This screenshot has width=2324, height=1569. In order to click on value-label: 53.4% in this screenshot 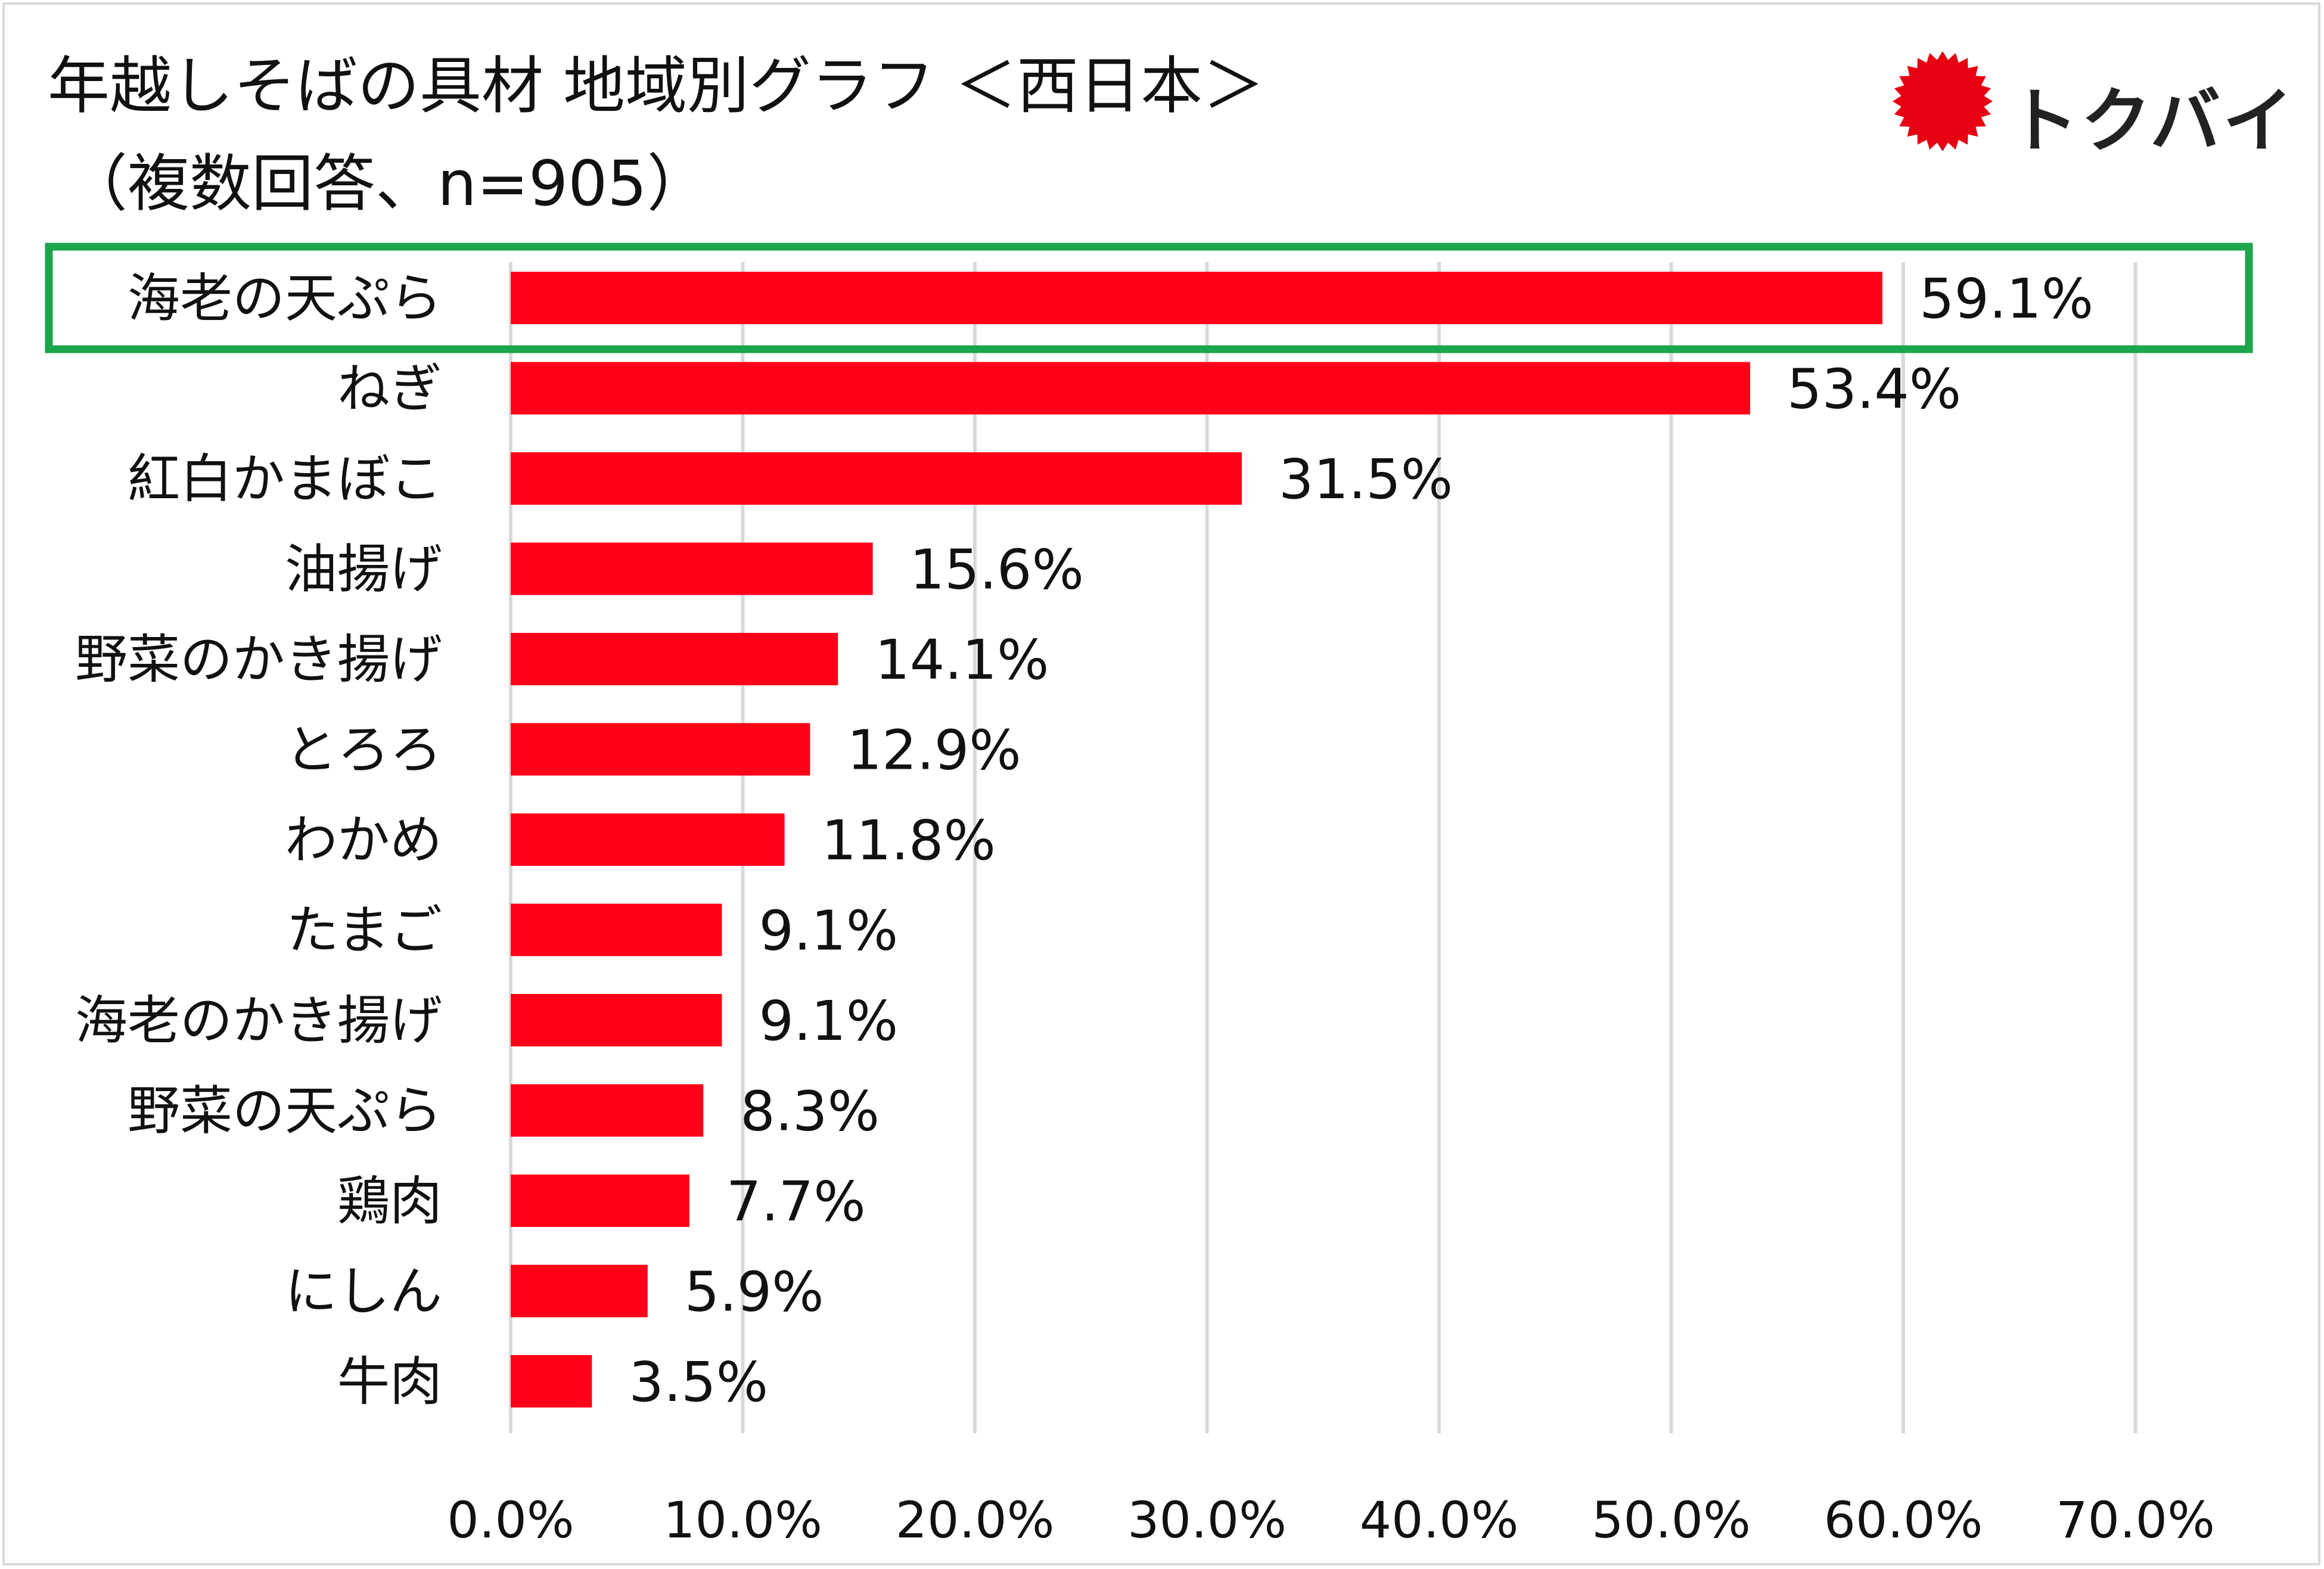, I will do `click(1874, 389)`.